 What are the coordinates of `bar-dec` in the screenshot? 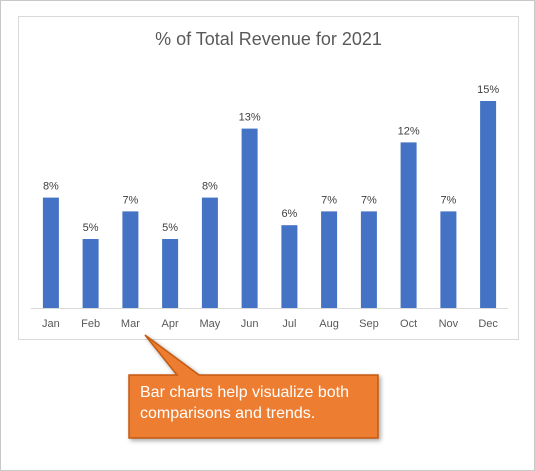 It's located at (488, 204).